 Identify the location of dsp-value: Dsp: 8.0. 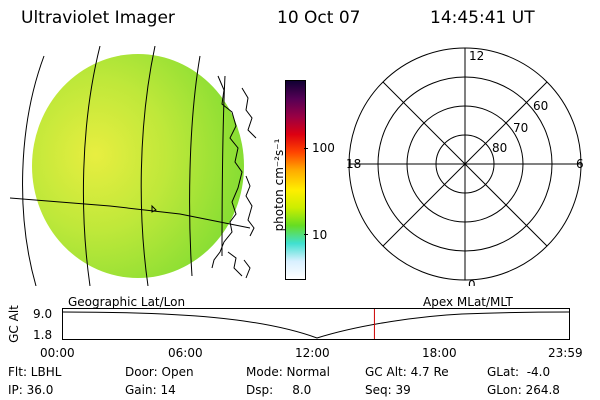
(279, 390).